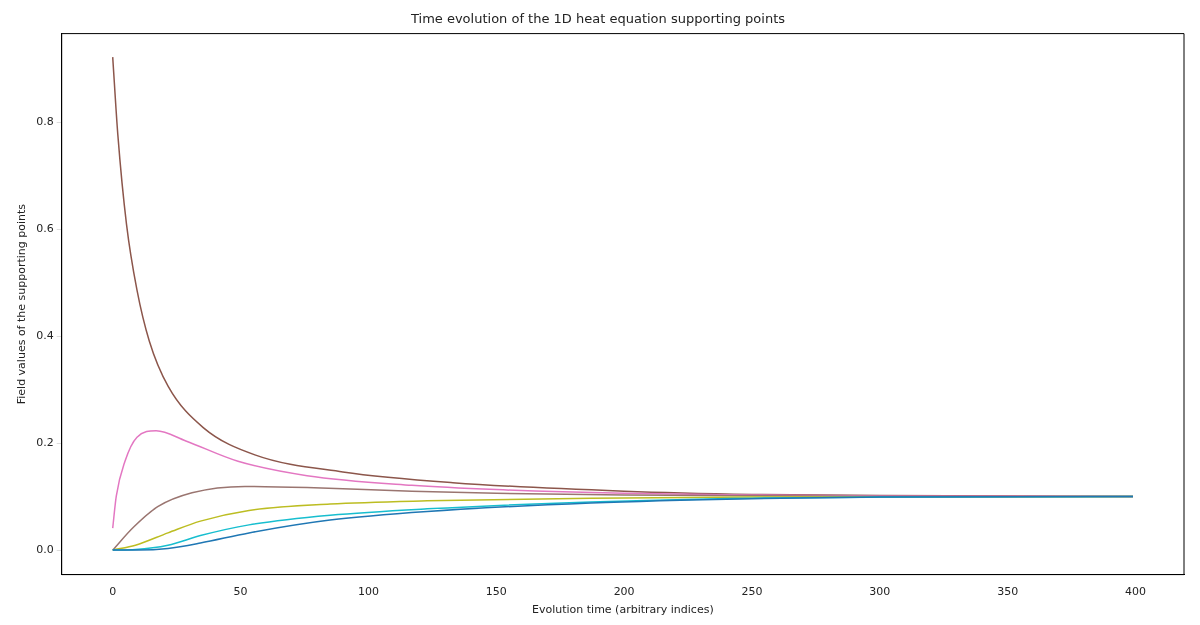 The width and height of the screenshot is (1200, 625). What do you see at coordinates (368, 592) in the screenshot?
I see `x-tick-label: 100` at bounding box center [368, 592].